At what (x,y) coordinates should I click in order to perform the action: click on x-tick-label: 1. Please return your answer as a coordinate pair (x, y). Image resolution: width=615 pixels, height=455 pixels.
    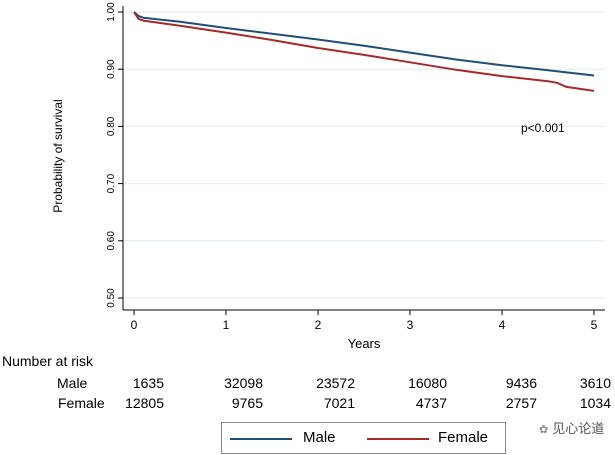
    Looking at the image, I should click on (226, 325).